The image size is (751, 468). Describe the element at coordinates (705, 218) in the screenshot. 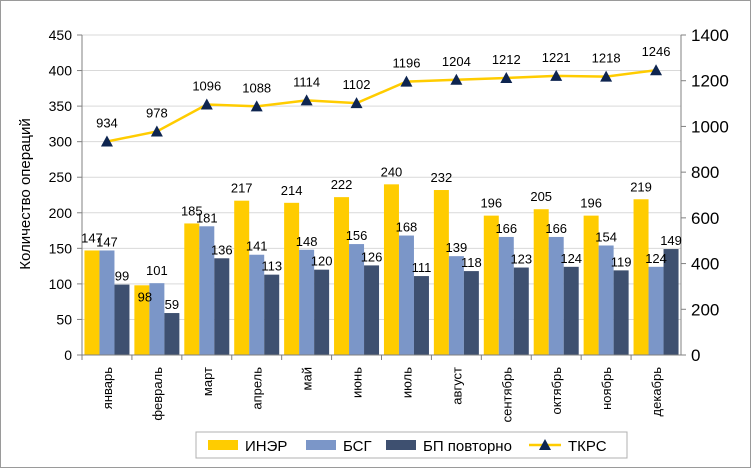

I see `y2-tick-label: 600` at that location.